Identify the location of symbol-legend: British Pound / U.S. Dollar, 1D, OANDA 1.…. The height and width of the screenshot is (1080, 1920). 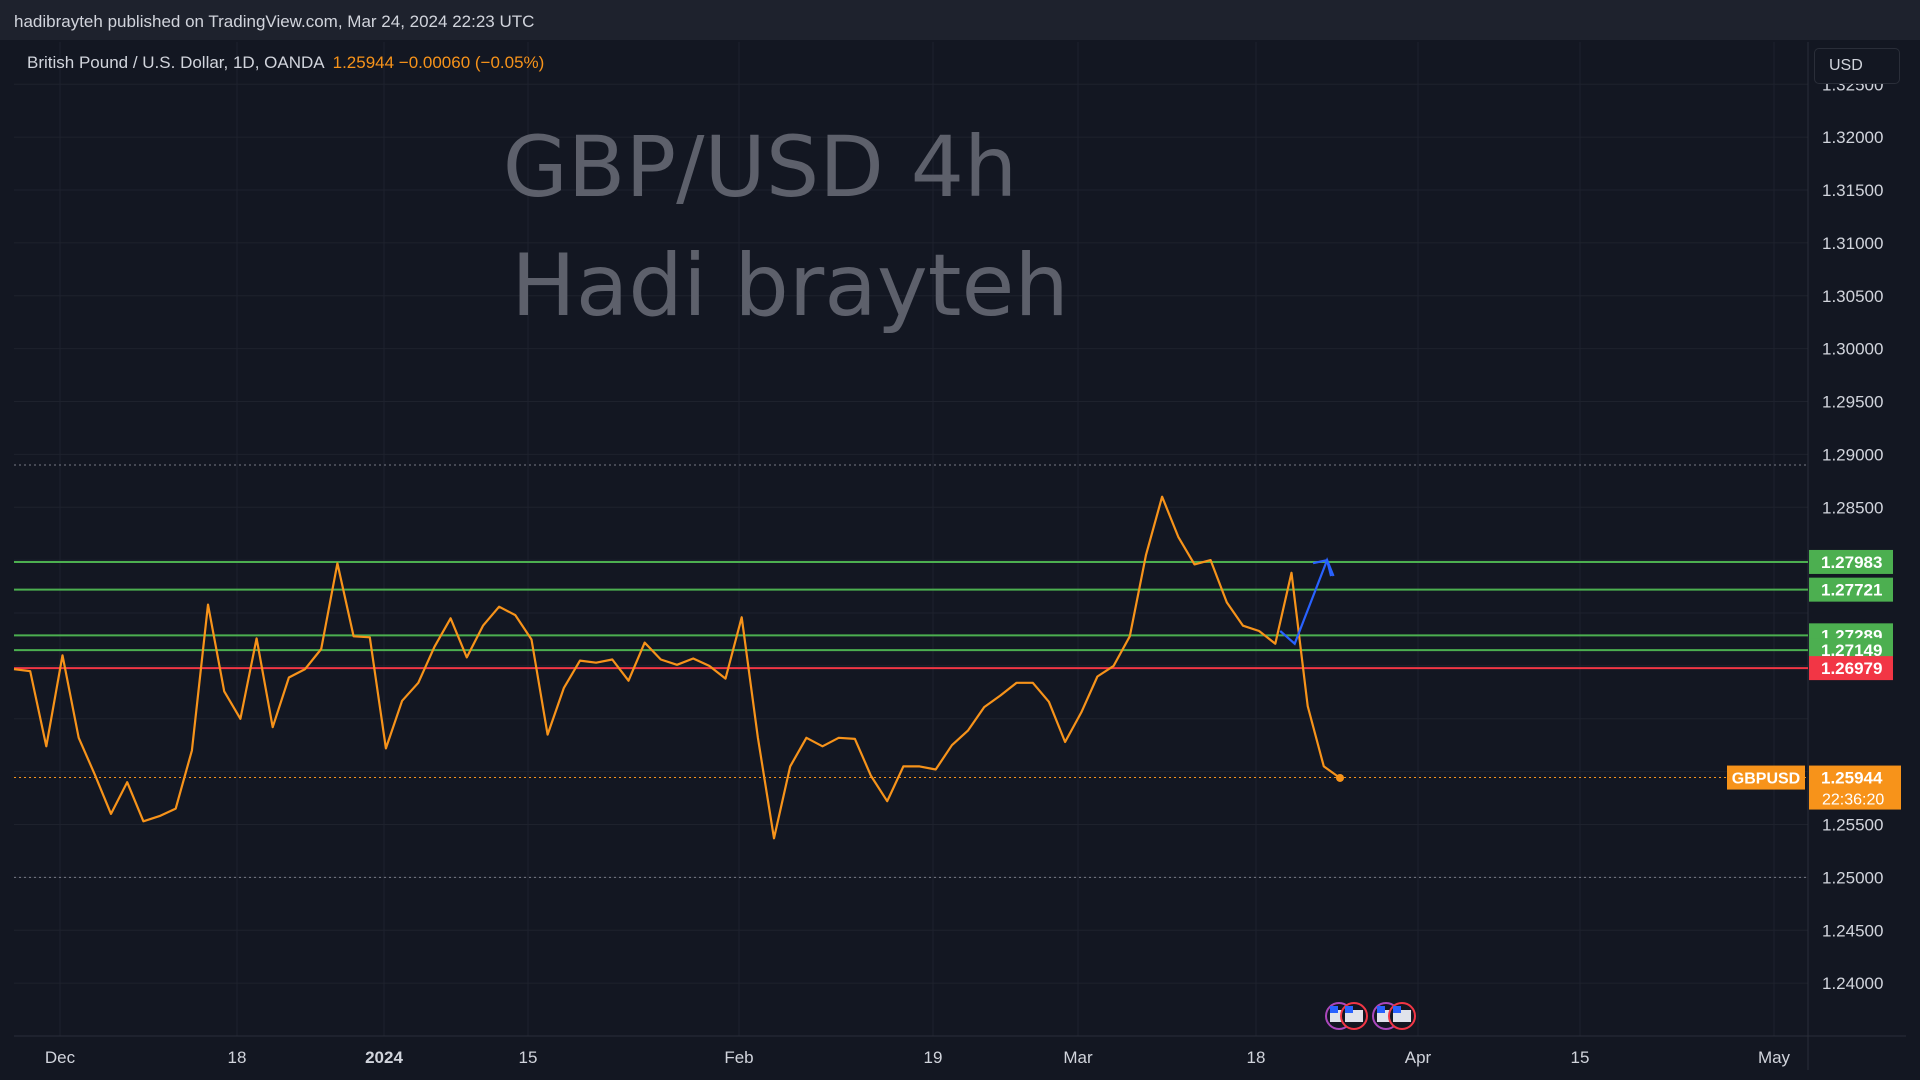
(285, 63).